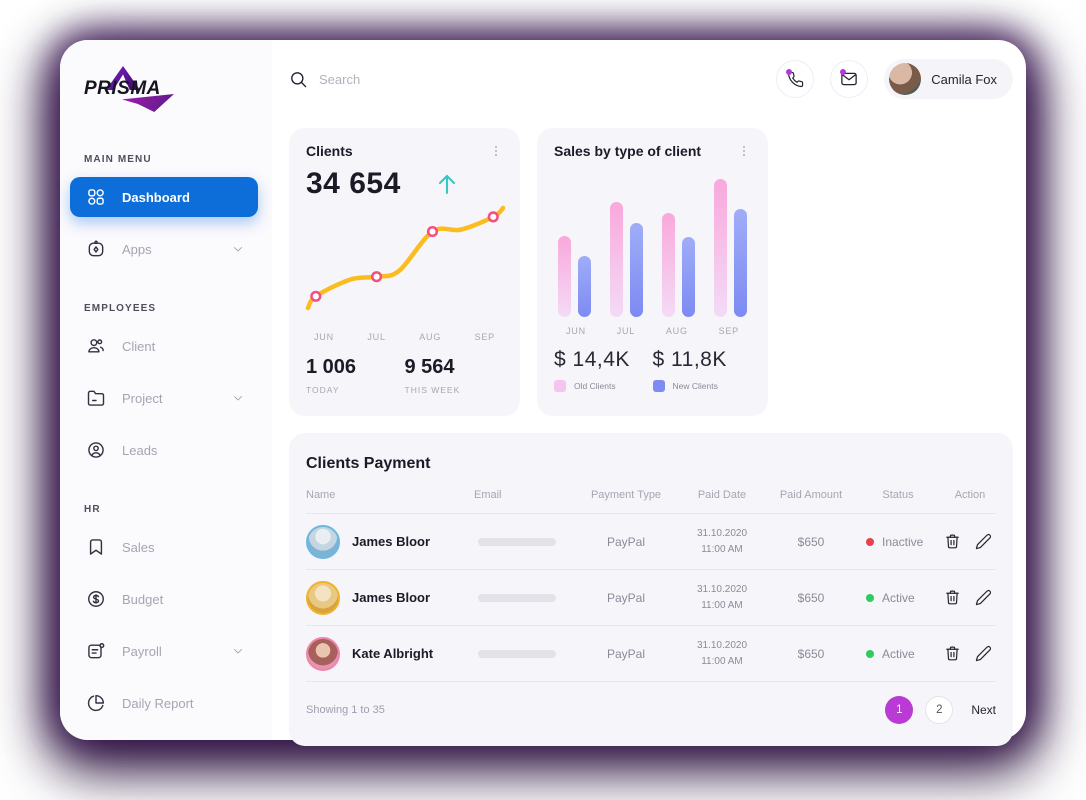 The width and height of the screenshot is (1086, 800). What do you see at coordinates (668, 265) in the screenshot?
I see `bar-old-aug` at bounding box center [668, 265].